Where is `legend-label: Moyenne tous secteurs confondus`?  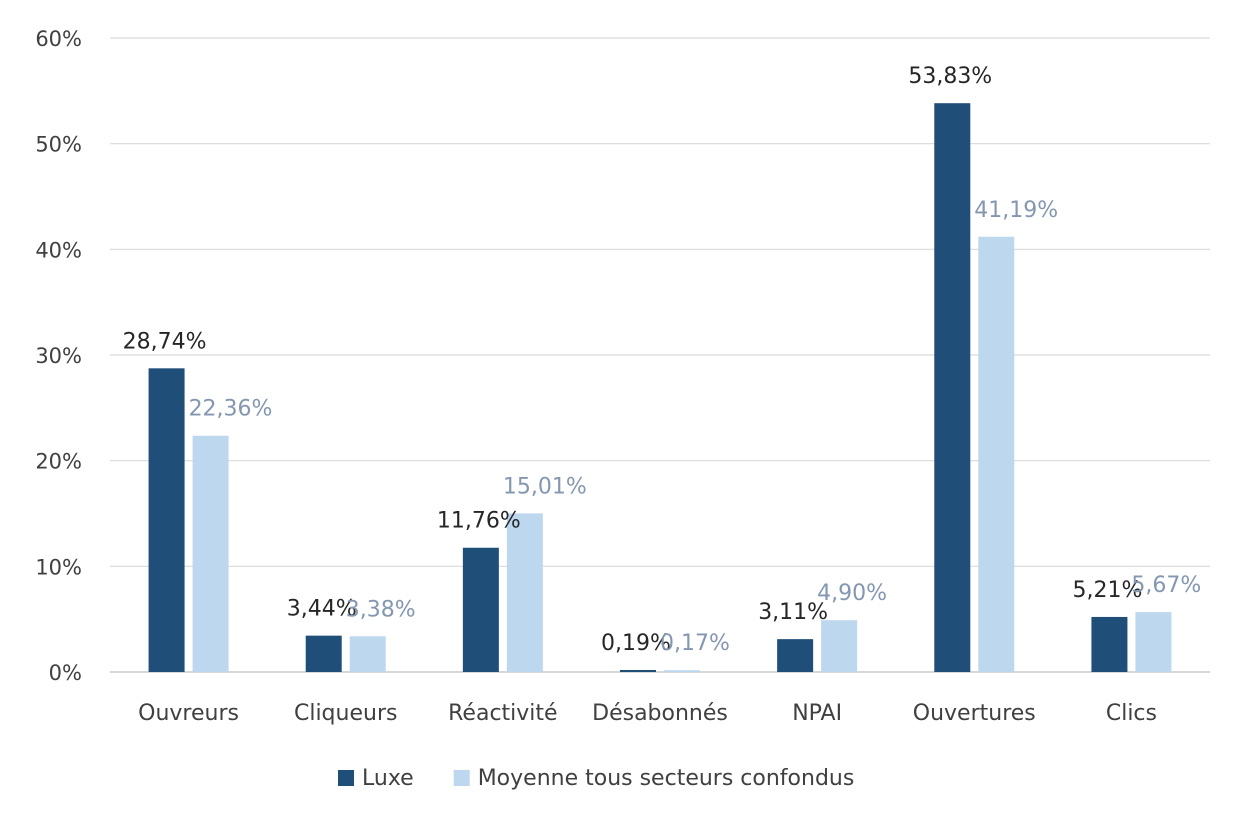 legend-label: Moyenne tous secteurs confondus is located at coordinates (666, 778).